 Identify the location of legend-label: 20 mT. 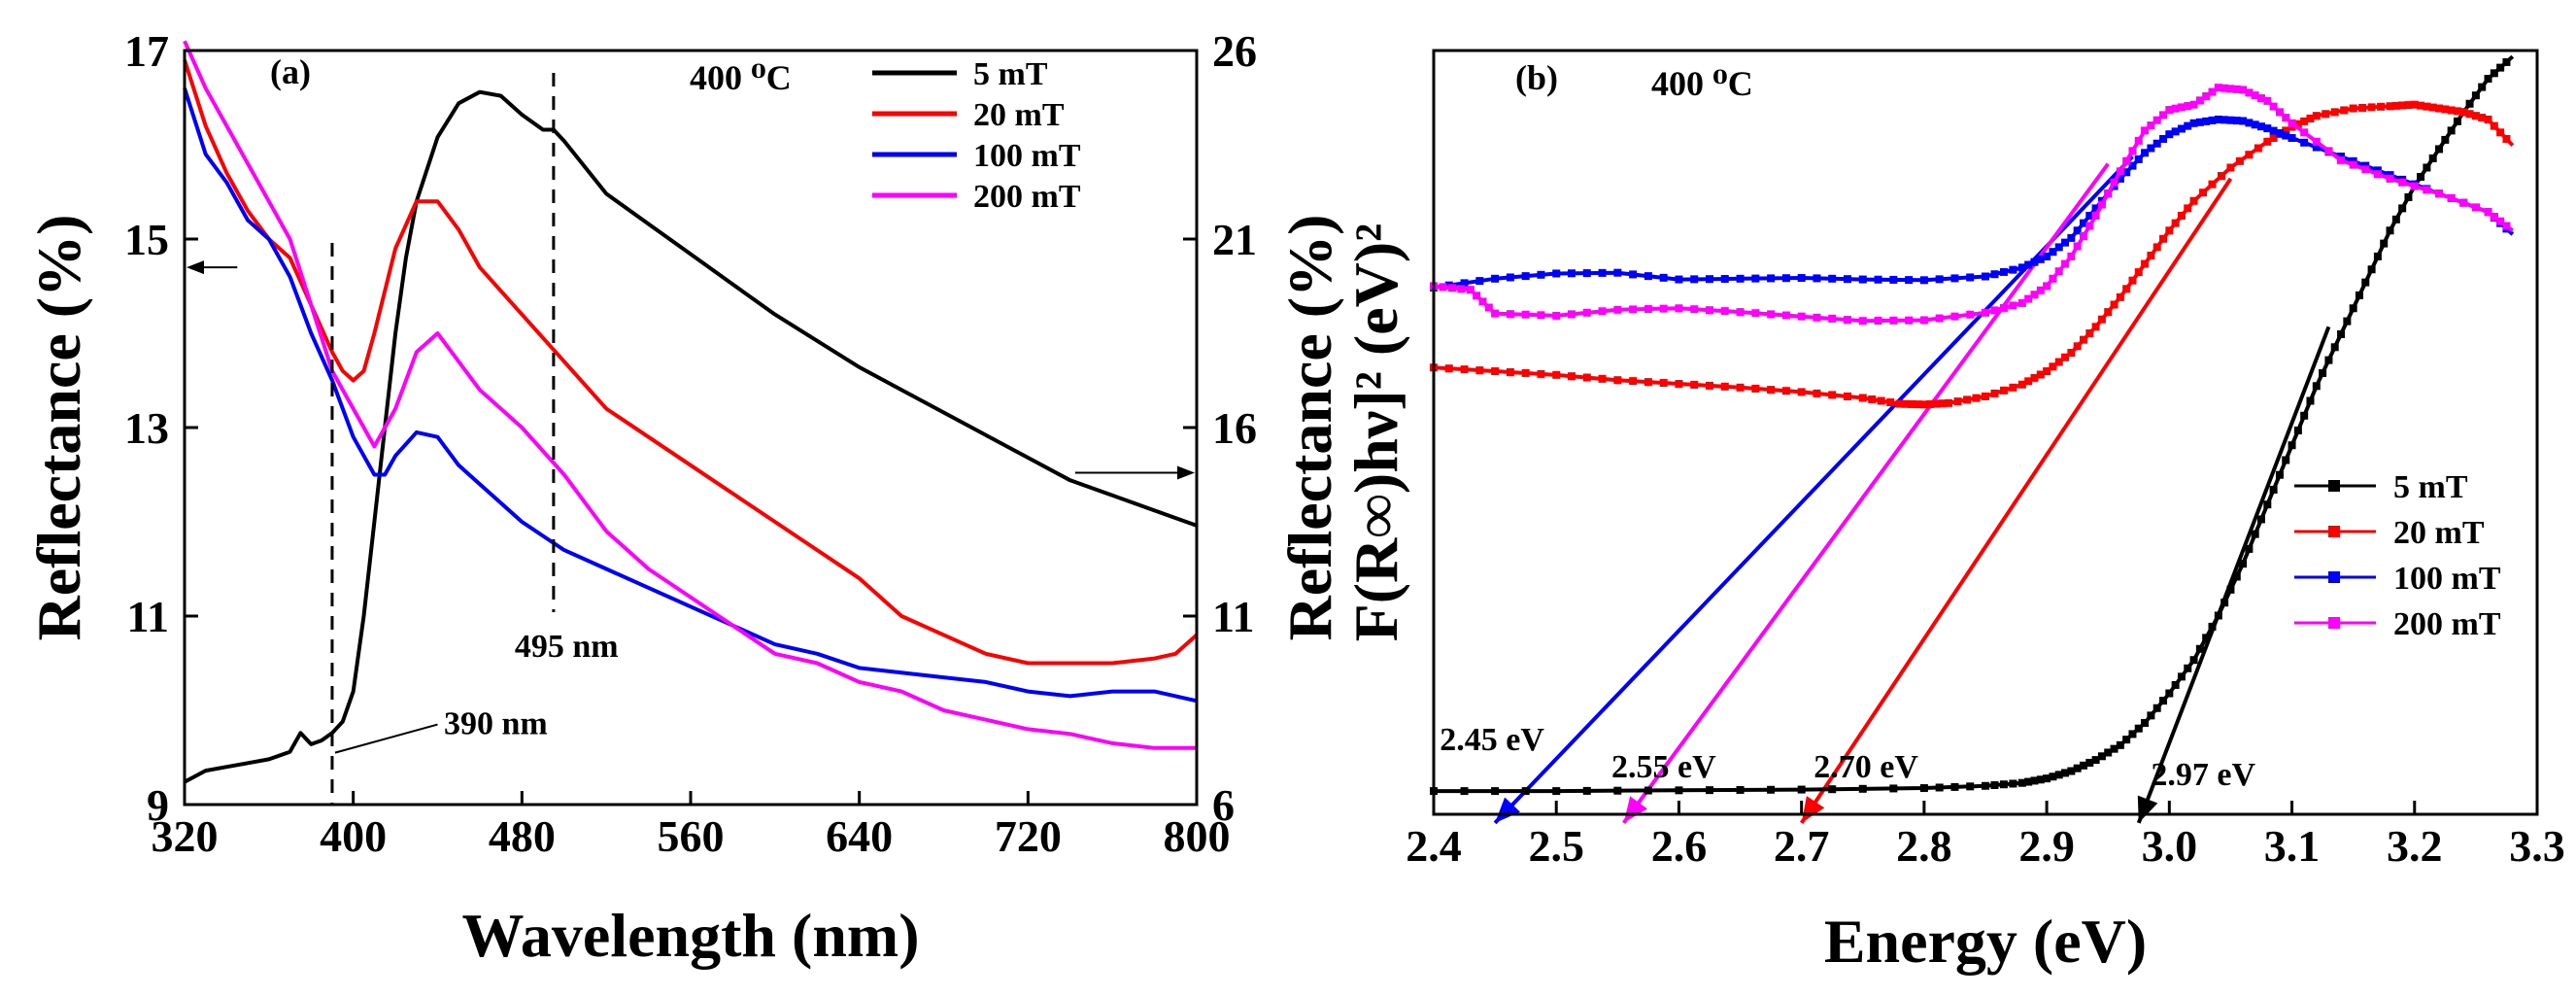
(1019, 115).